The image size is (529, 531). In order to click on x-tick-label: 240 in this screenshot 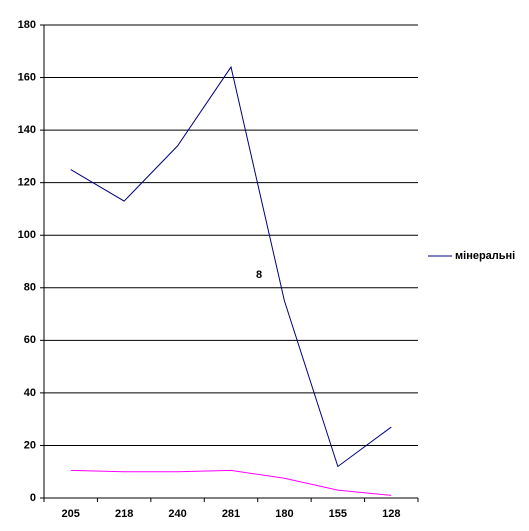, I will do `click(177, 514)`.